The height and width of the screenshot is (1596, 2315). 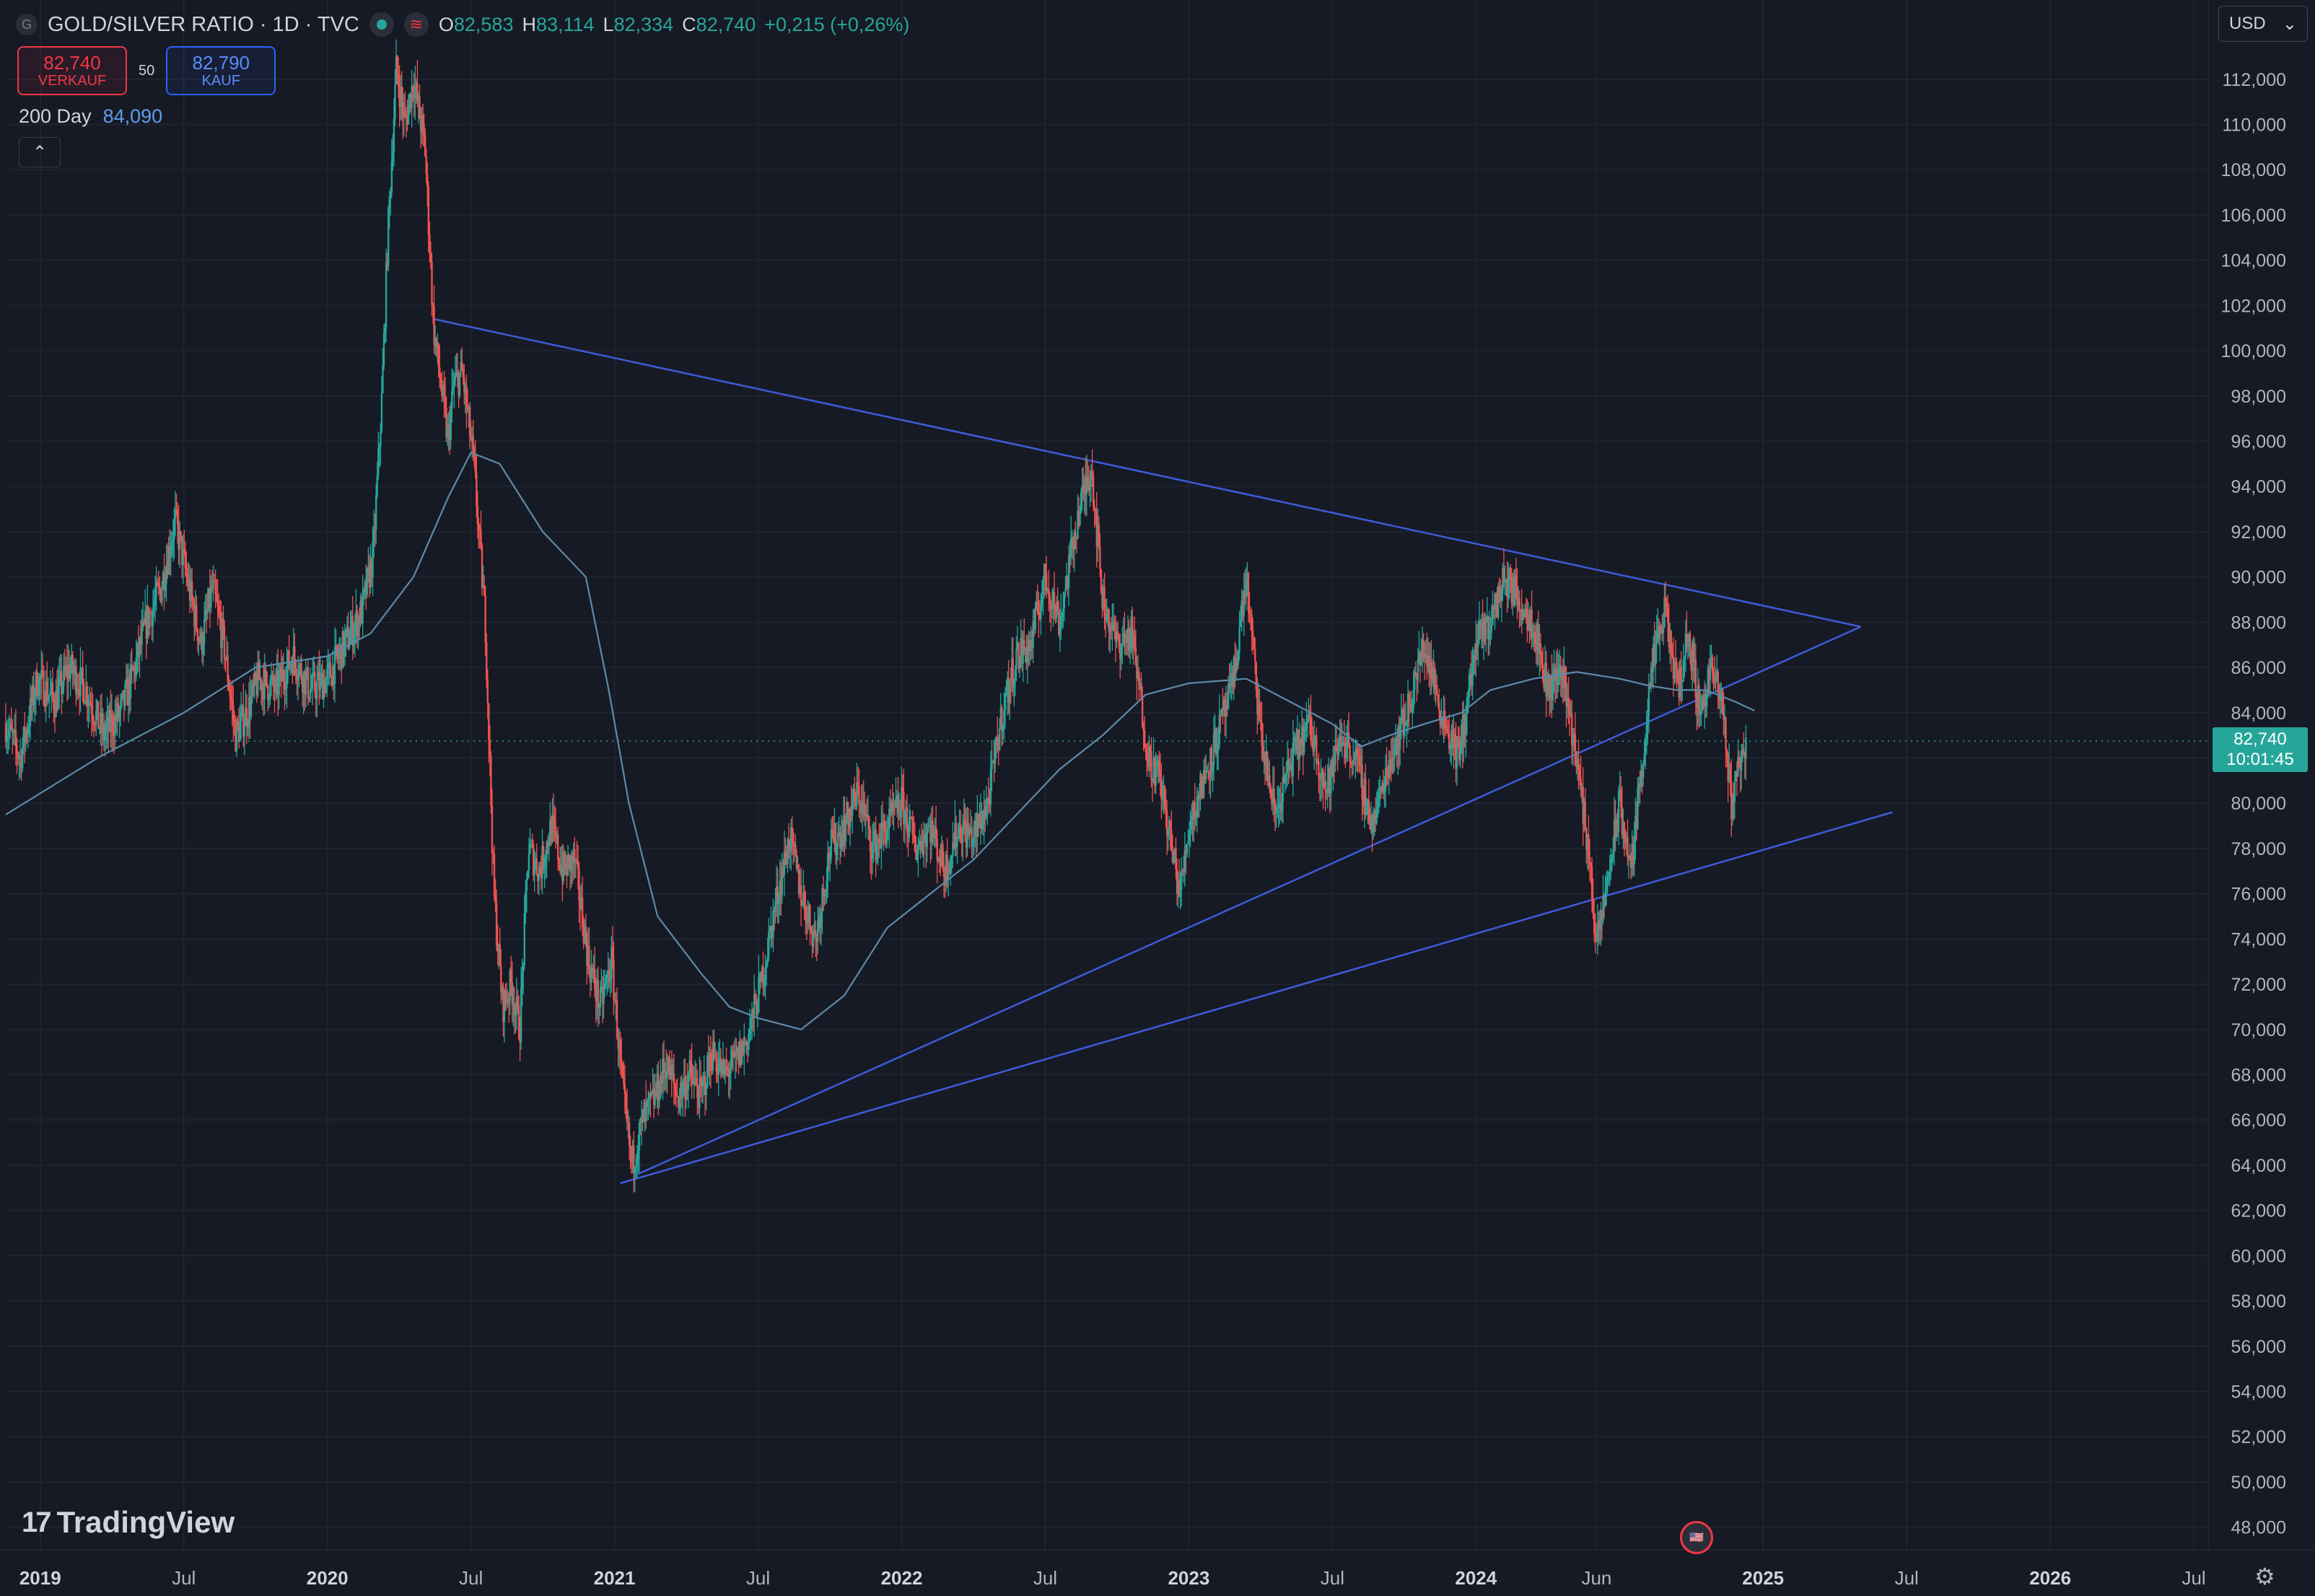 What do you see at coordinates (2050, 1578) in the screenshot?
I see `x-tick-label: 2026` at bounding box center [2050, 1578].